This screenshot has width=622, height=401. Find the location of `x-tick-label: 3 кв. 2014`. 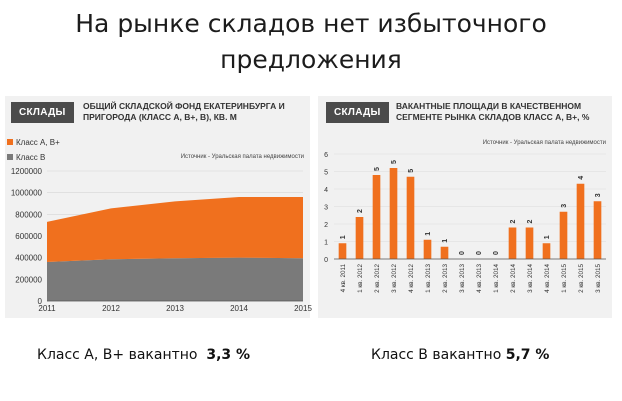

x-tick-label: 3 кв. 2014 is located at coordinates (530, 278).